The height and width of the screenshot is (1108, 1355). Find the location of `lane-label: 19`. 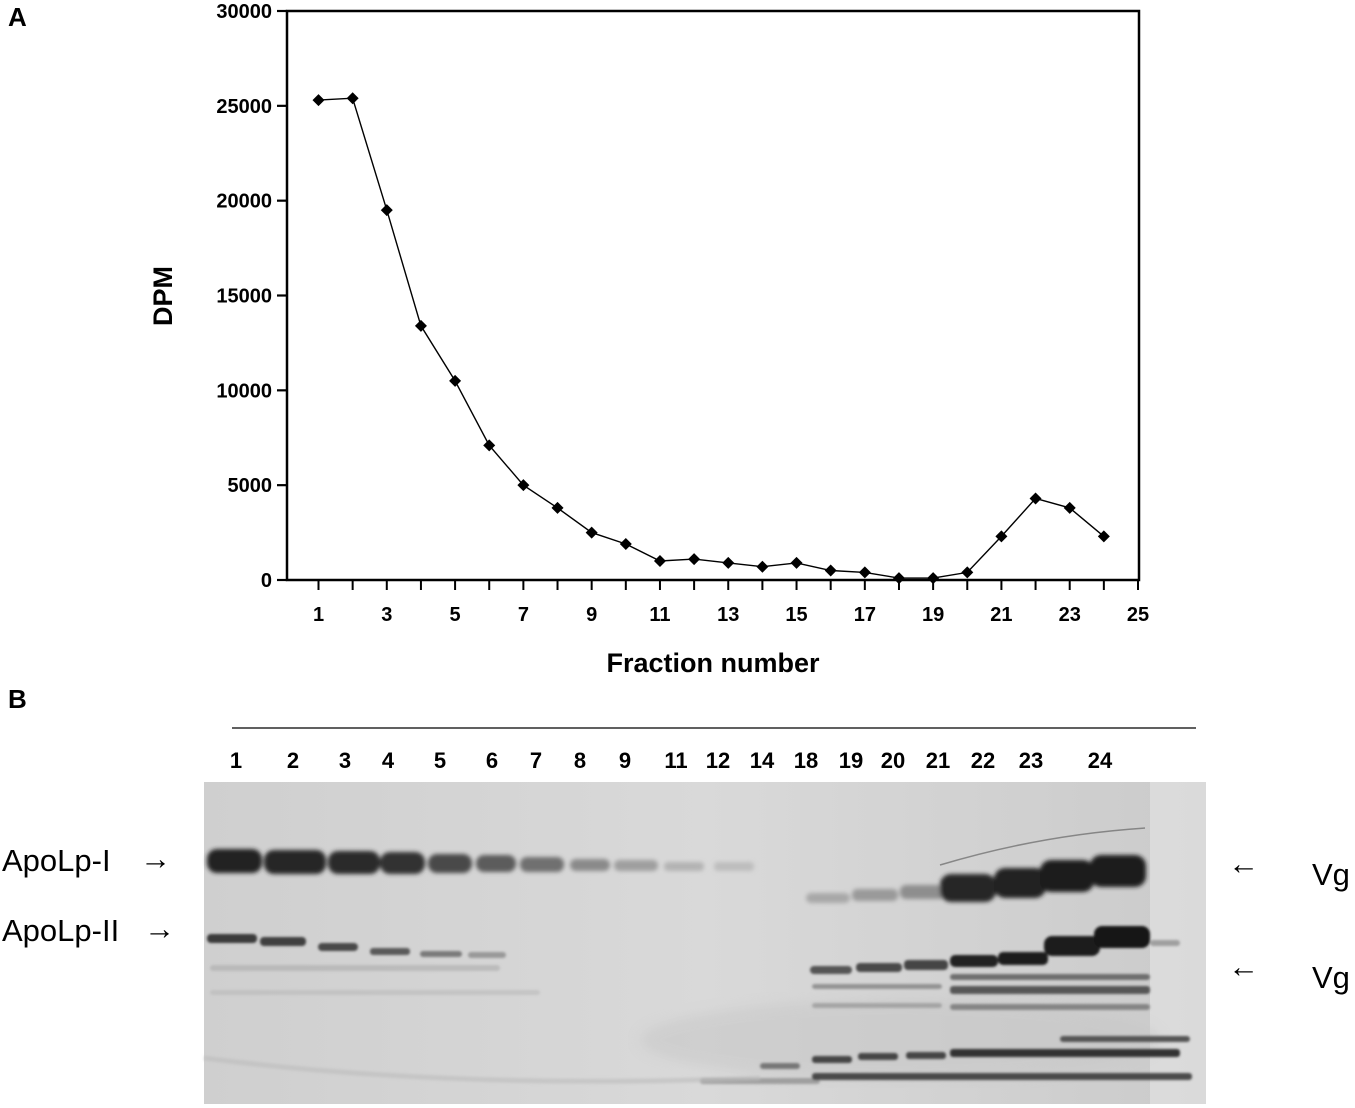

lane-label: 19 is located at coordinates (851, 760).